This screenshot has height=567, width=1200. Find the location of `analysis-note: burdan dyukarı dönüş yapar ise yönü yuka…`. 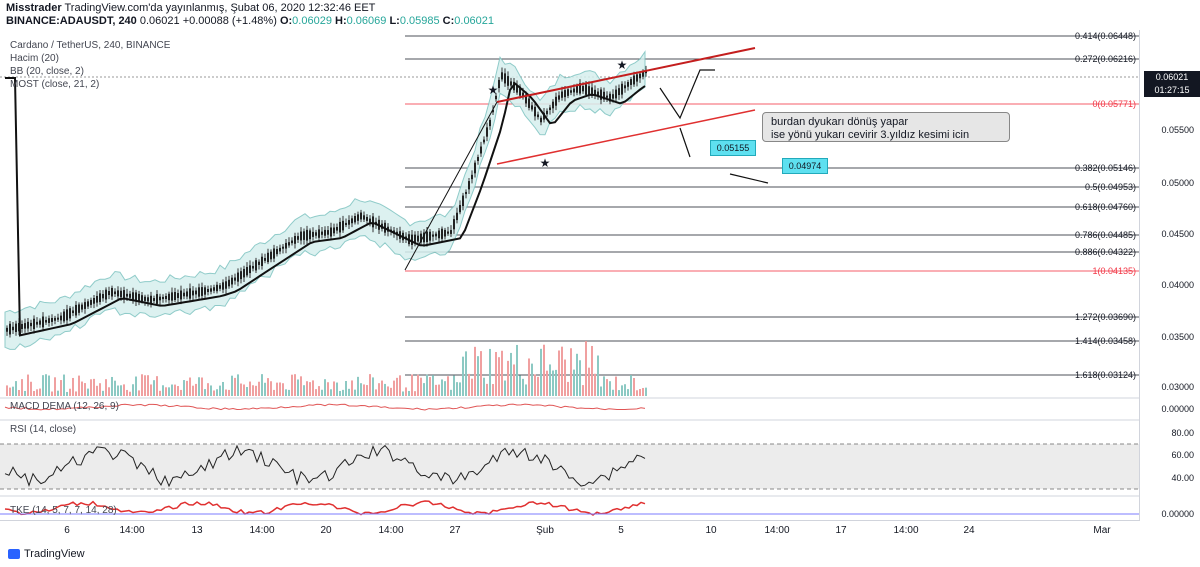

analysis-note: burdan dyukarı dönüş yapar ise yönü yuka… is located at coordinates (886, 127).